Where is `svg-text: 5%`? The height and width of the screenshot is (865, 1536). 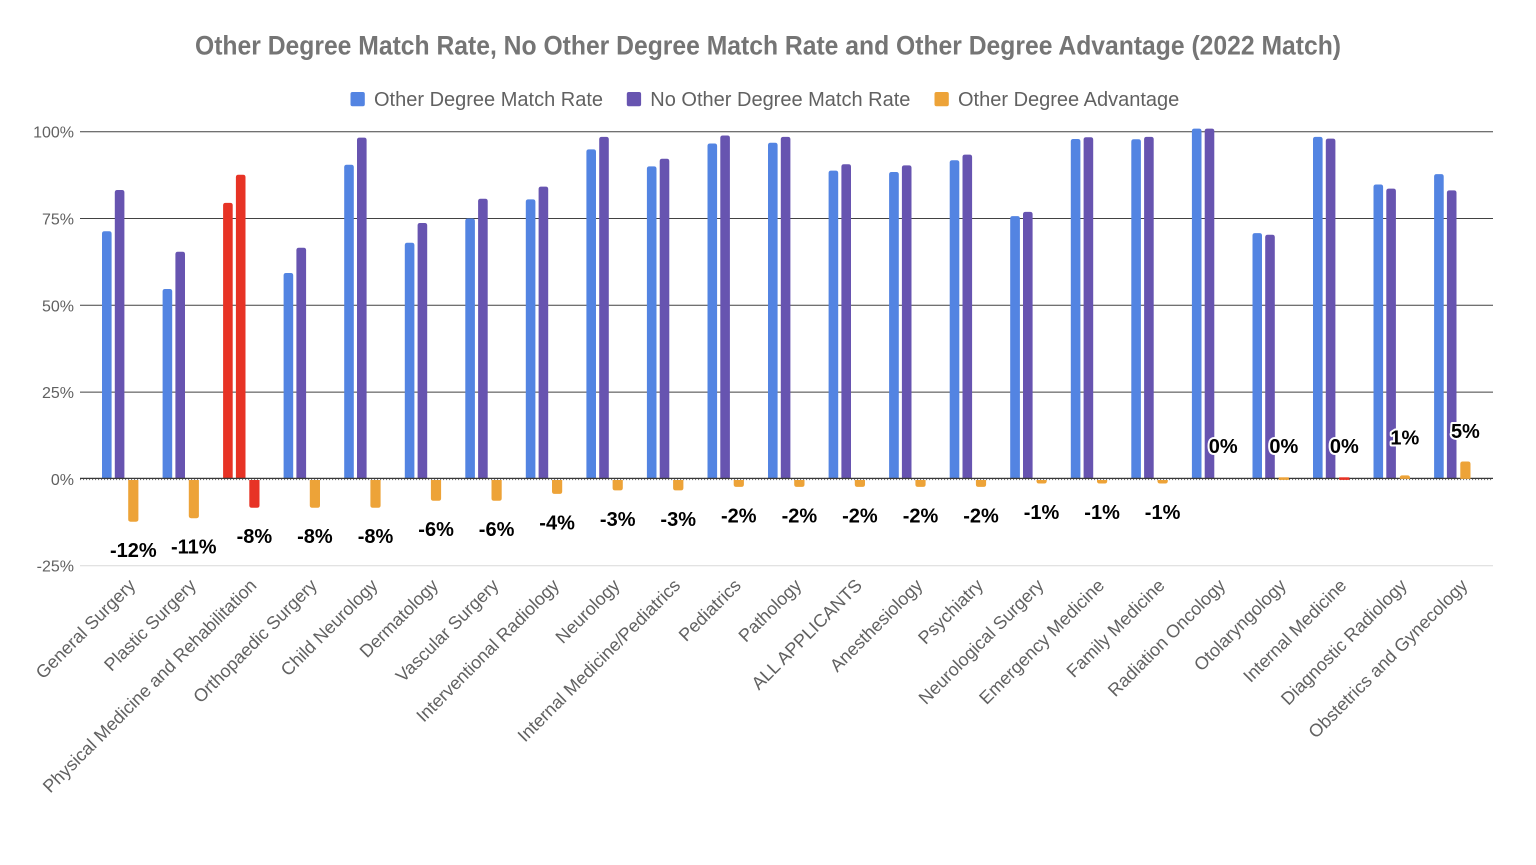
svg-text: 5% is located at coordinates (1465, 432).